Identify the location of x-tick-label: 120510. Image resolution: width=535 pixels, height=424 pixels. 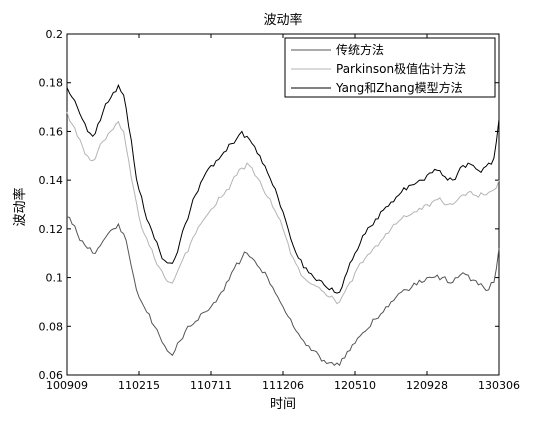
(355, 385).